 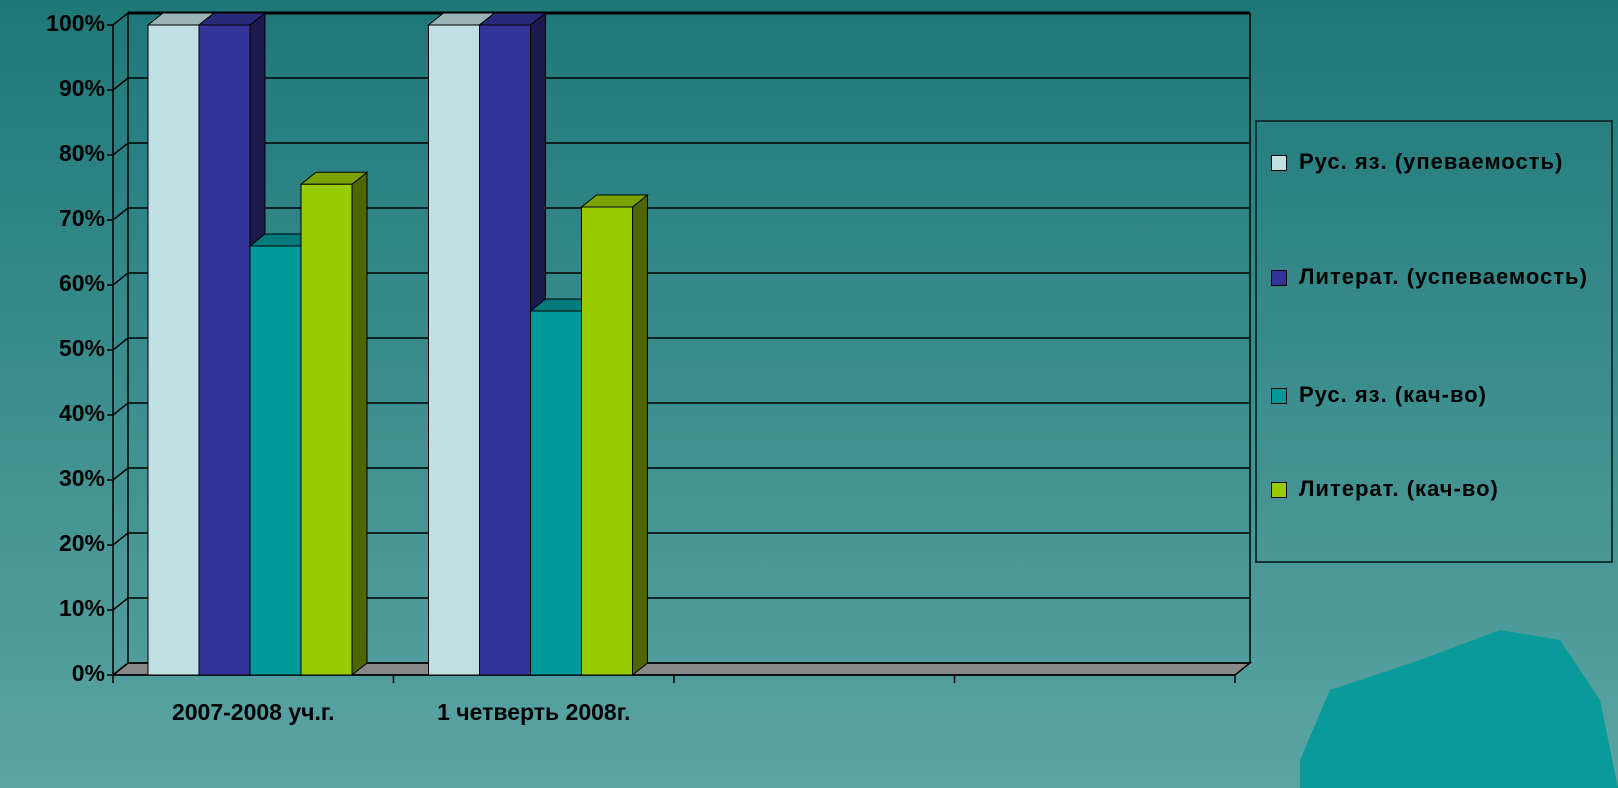 I want to click on y-tick-label: 30%, so click(x=82, y=478).